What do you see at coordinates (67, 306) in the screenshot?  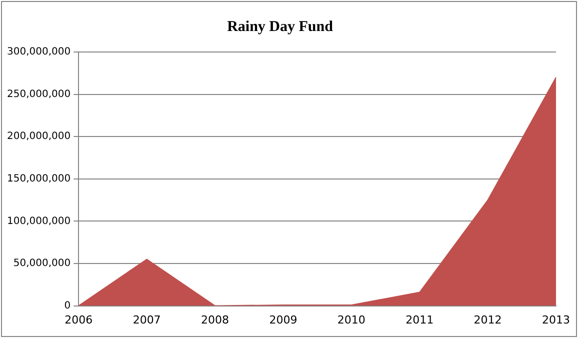 I see `y-tick-label: 0` at bounding box center [67, 306].